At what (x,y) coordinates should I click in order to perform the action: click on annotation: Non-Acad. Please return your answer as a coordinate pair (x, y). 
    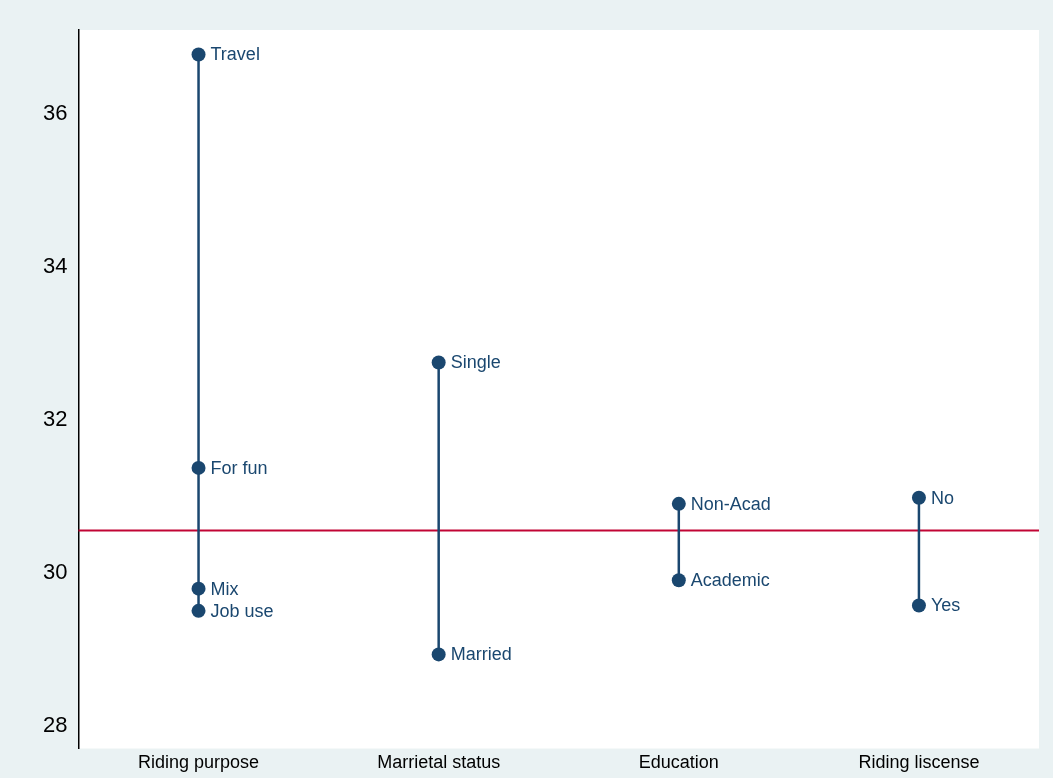
    Looking at the image, I should click on (730, 503).